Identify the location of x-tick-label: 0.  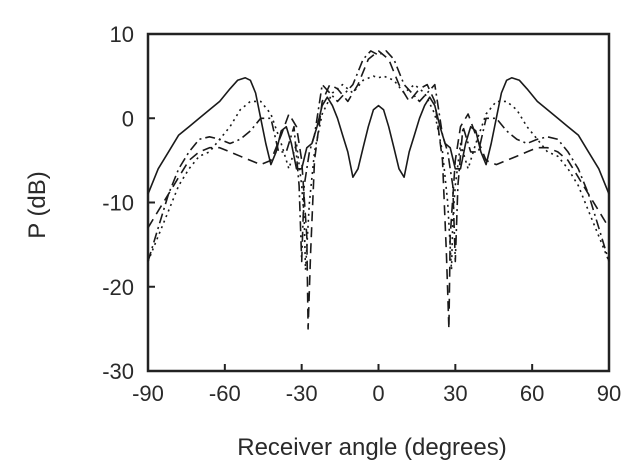
(378, 393).